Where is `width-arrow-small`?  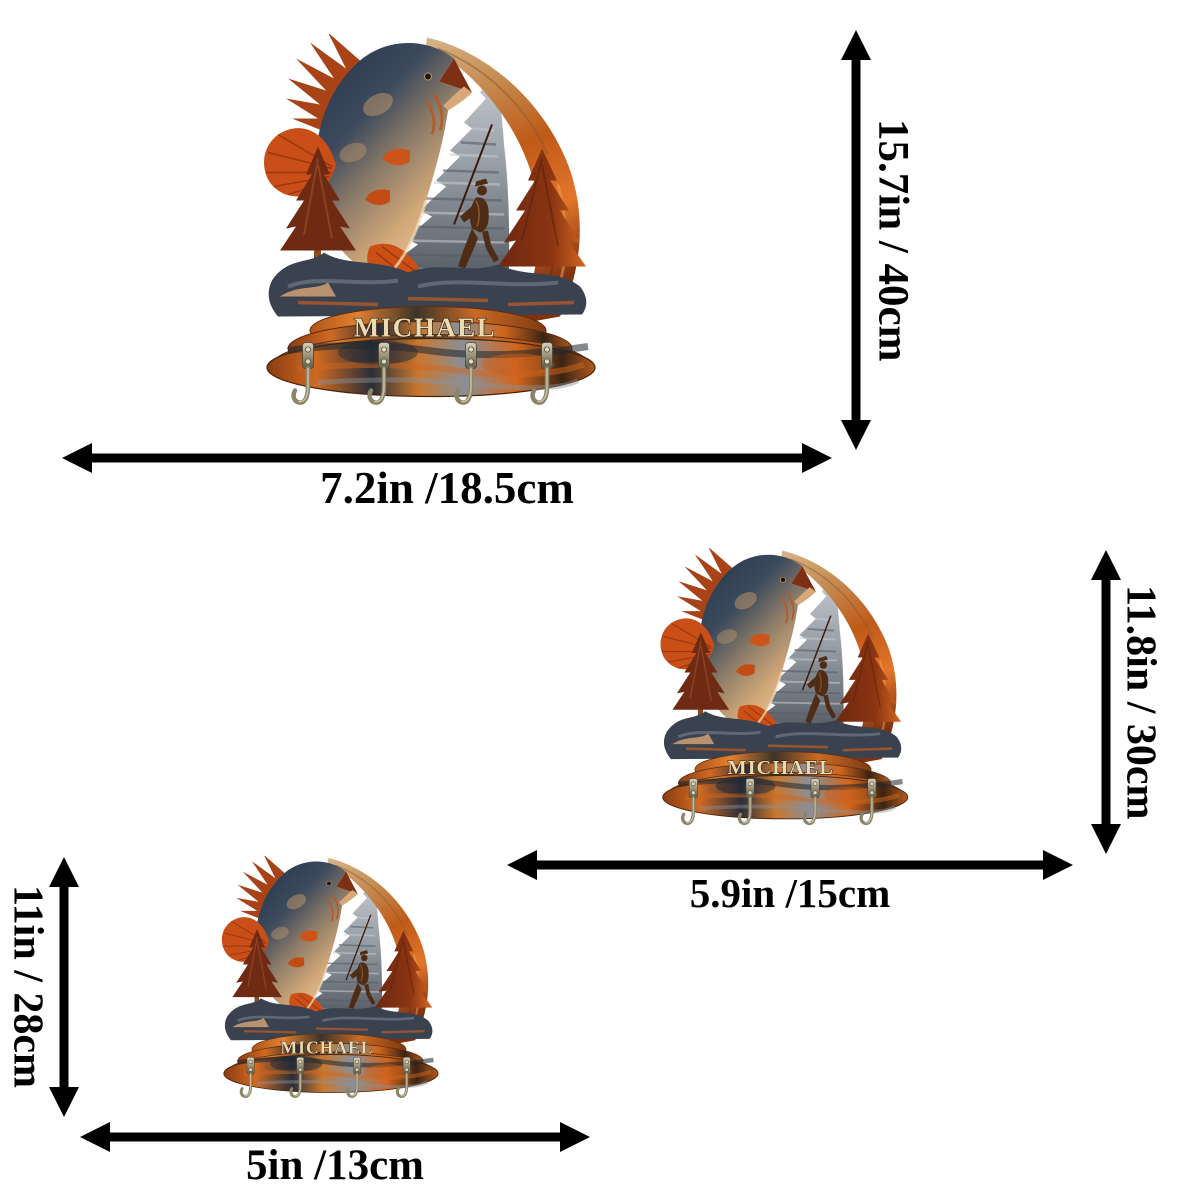 width-arrow-small is located at coordinates (335, 1137).